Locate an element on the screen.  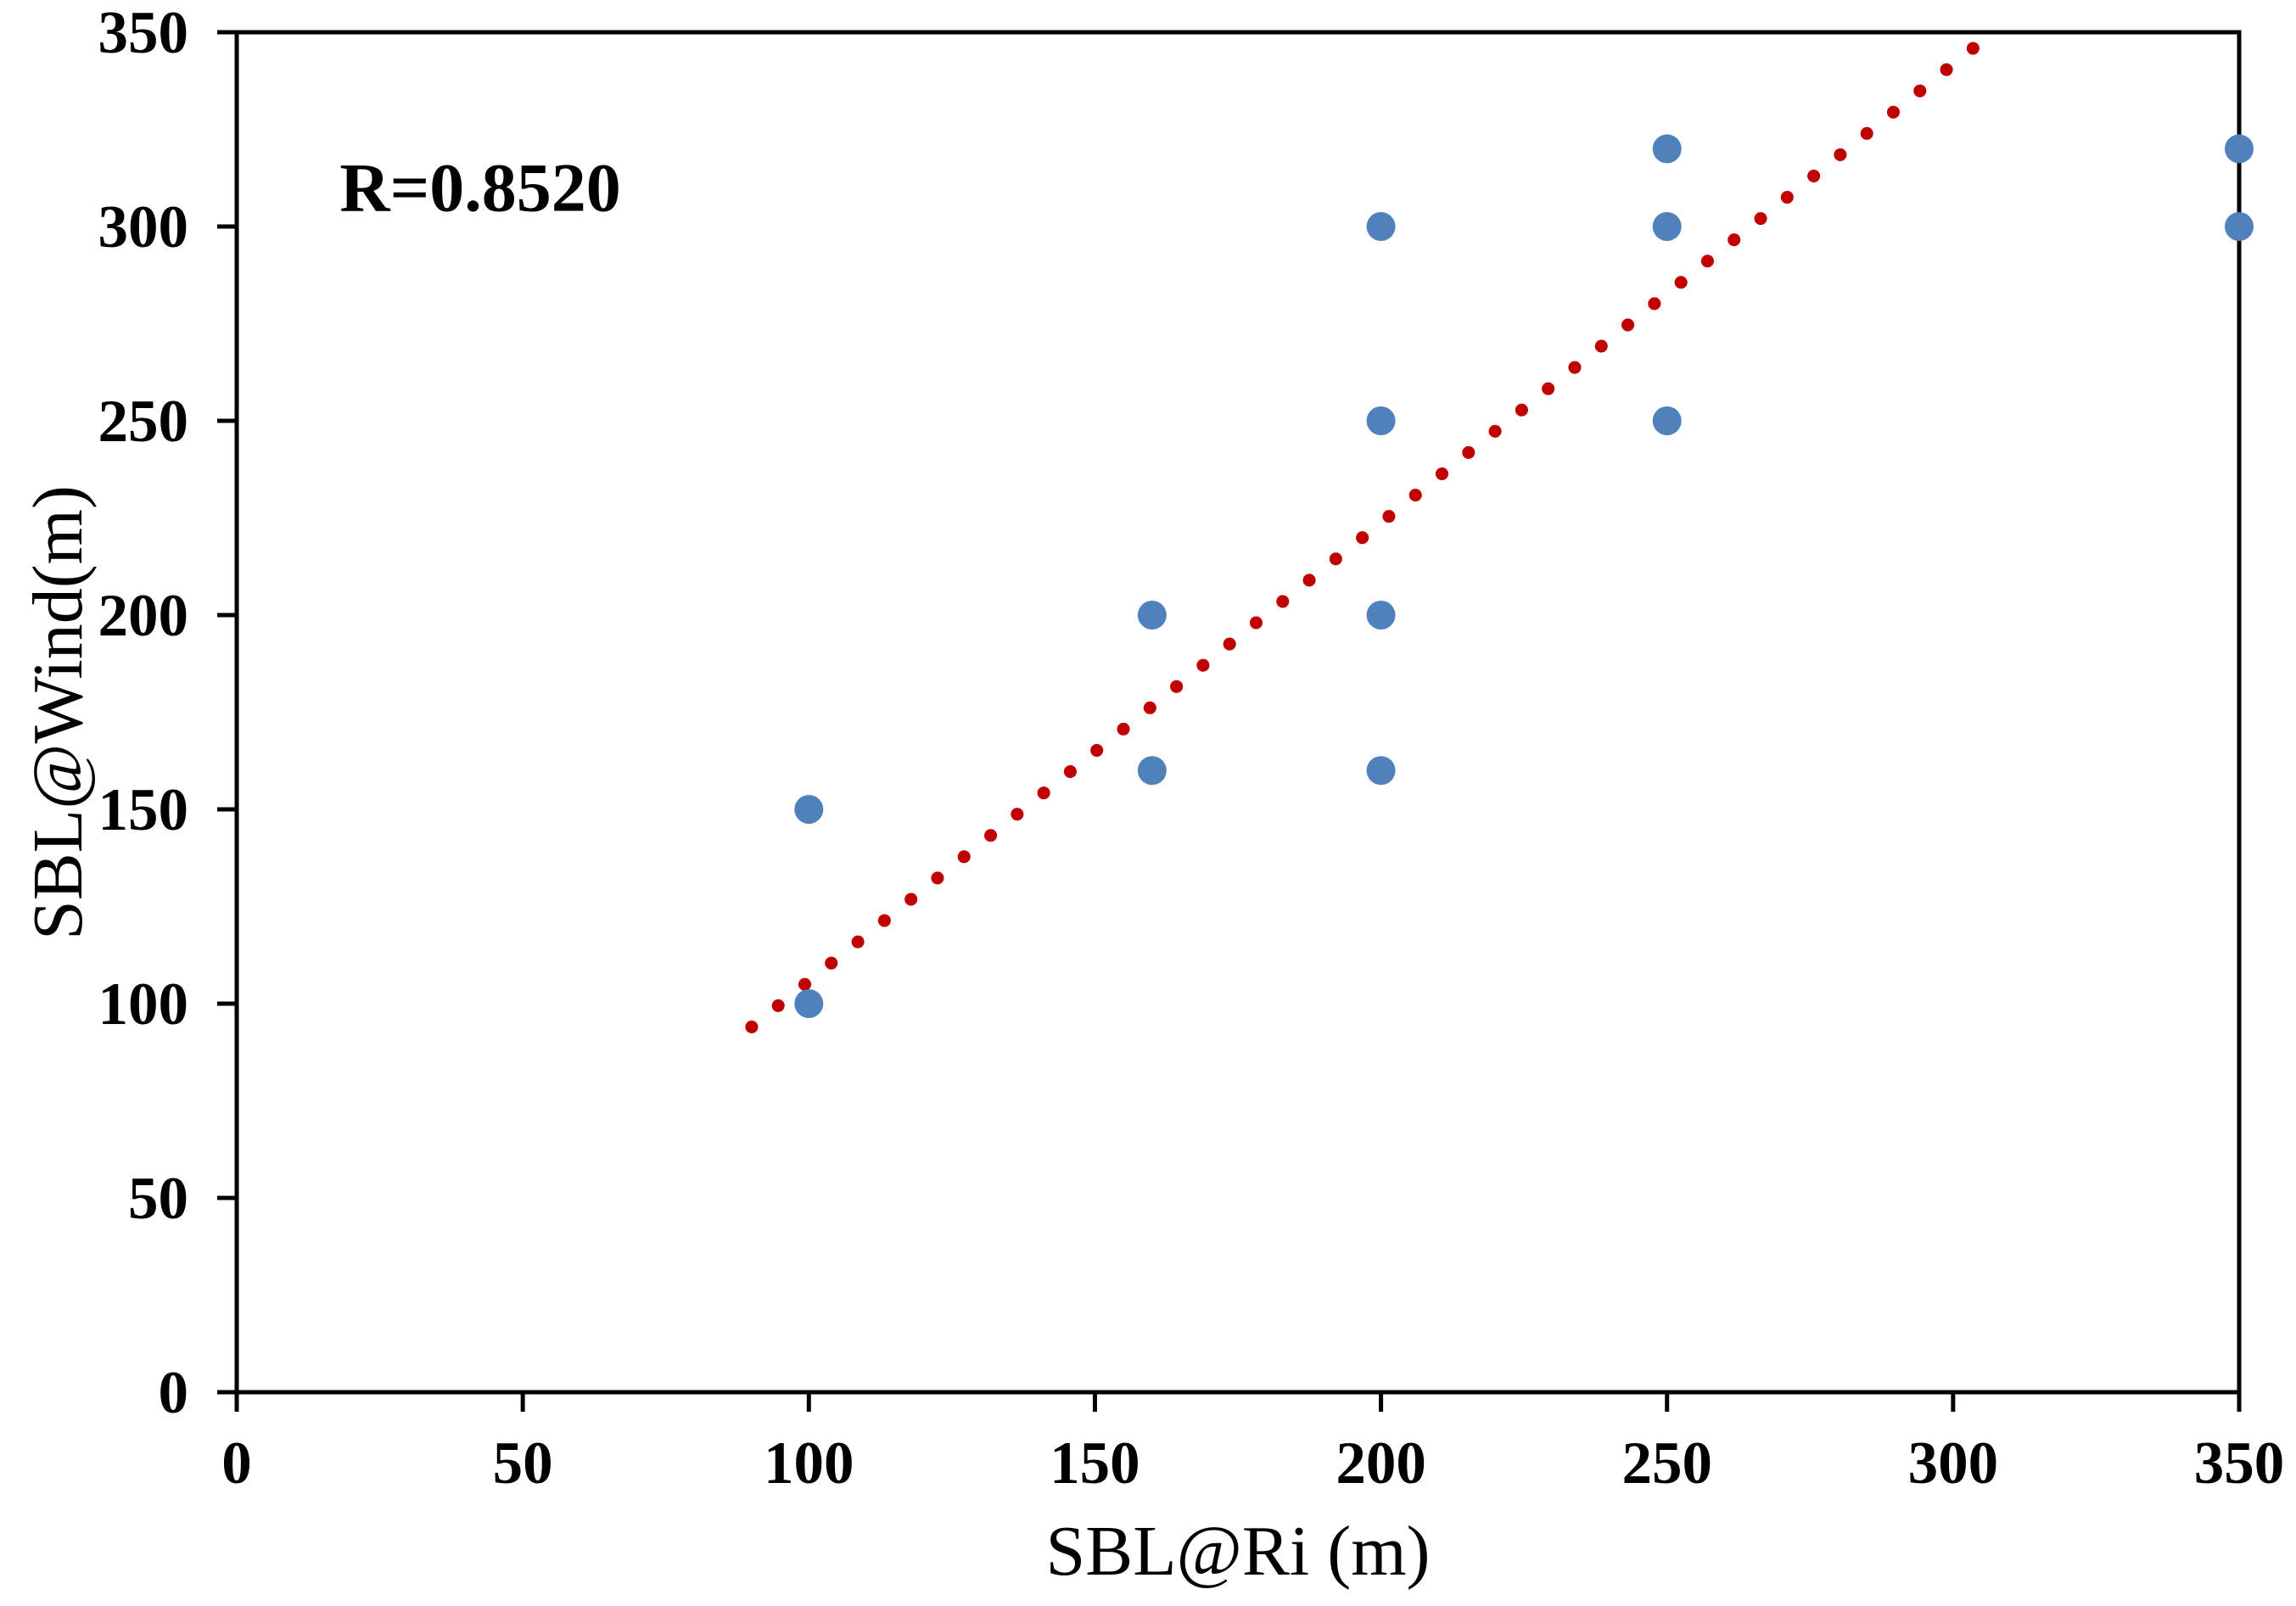
y-tick-label: 0 is located at coordinates (174, 1393).